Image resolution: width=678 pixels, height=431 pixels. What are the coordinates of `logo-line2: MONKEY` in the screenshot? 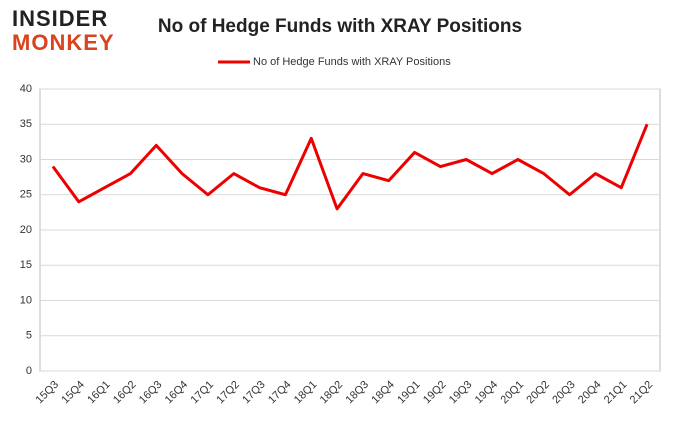 It's located at (63, 42).